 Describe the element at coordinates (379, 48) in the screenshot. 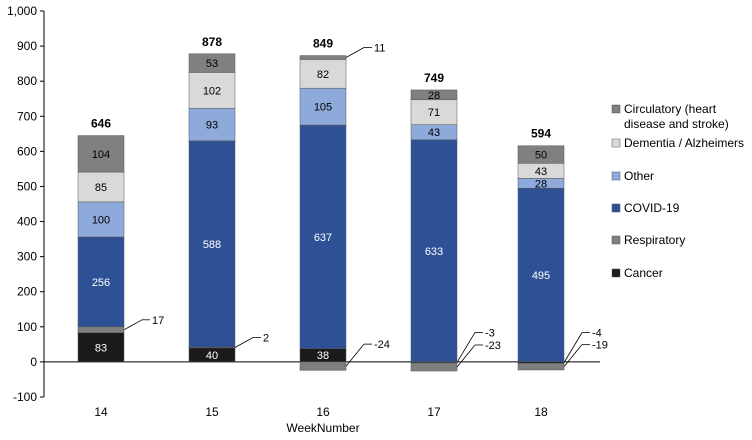

I see `data-label: 11` at that location.